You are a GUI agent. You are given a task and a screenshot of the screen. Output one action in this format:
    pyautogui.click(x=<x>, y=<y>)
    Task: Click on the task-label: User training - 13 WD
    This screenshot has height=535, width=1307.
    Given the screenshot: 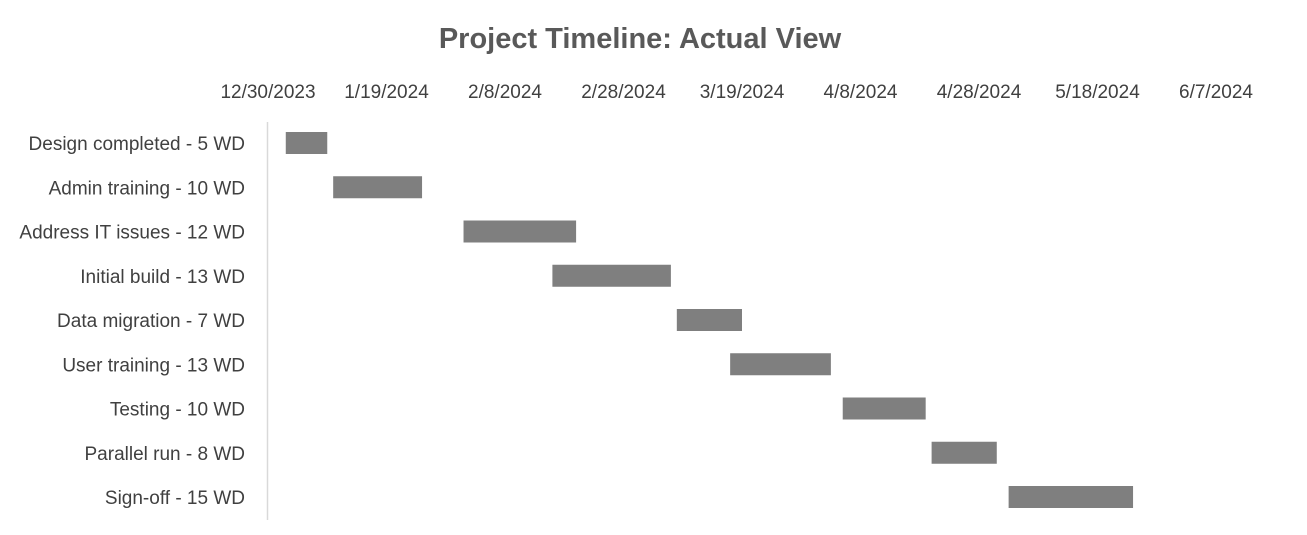 What is the action you would take?
    pyautogui.click(x=153, y=365)
    